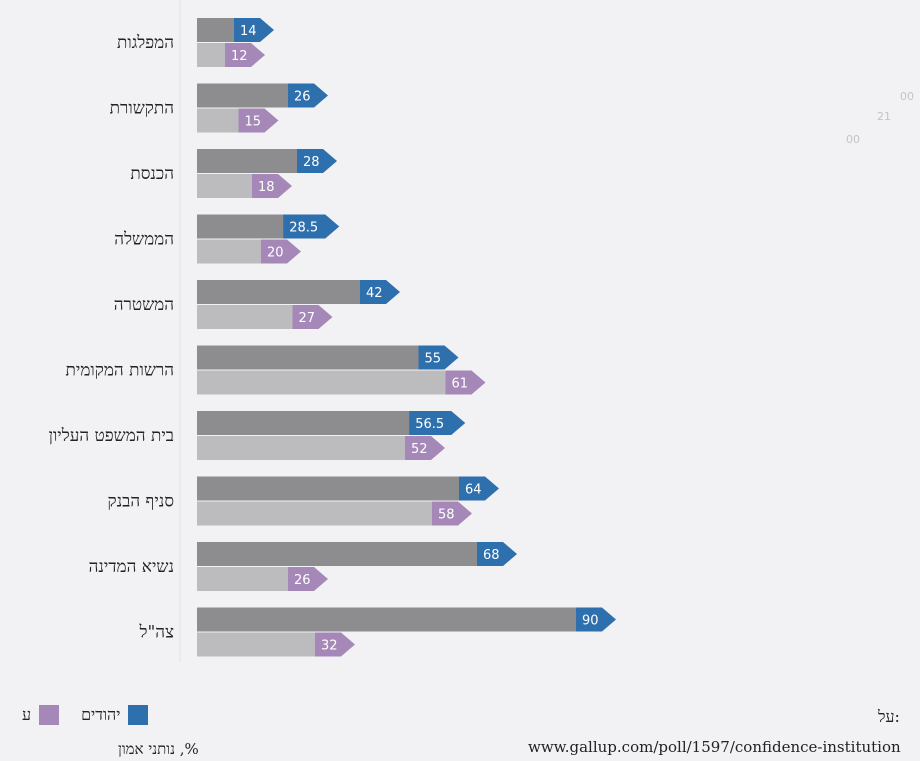 The image size is (920, 761). Describe the element at coordinates (144, 305) in the screenshot. I see `category-label: המשטרה` at that location.